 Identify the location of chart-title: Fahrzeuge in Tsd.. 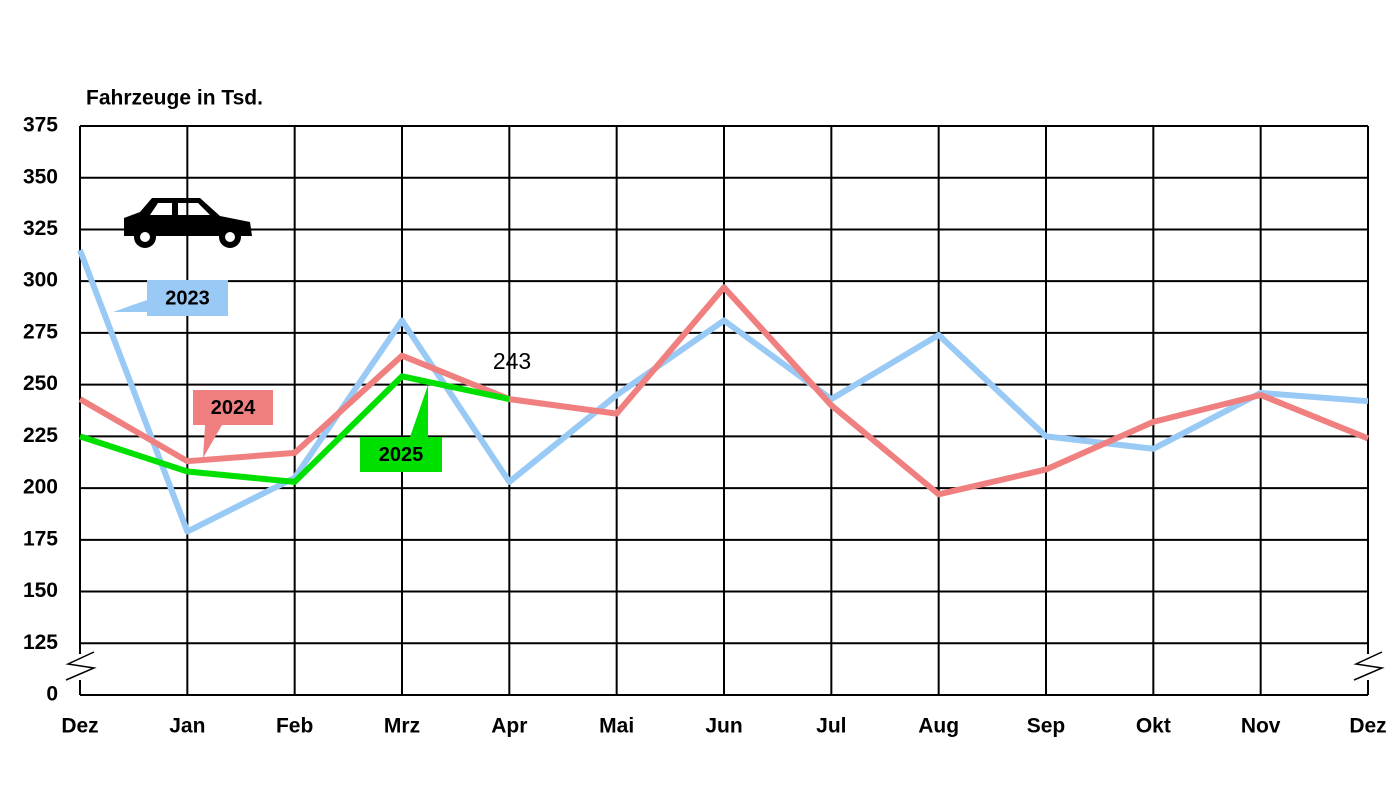
(174, 98).